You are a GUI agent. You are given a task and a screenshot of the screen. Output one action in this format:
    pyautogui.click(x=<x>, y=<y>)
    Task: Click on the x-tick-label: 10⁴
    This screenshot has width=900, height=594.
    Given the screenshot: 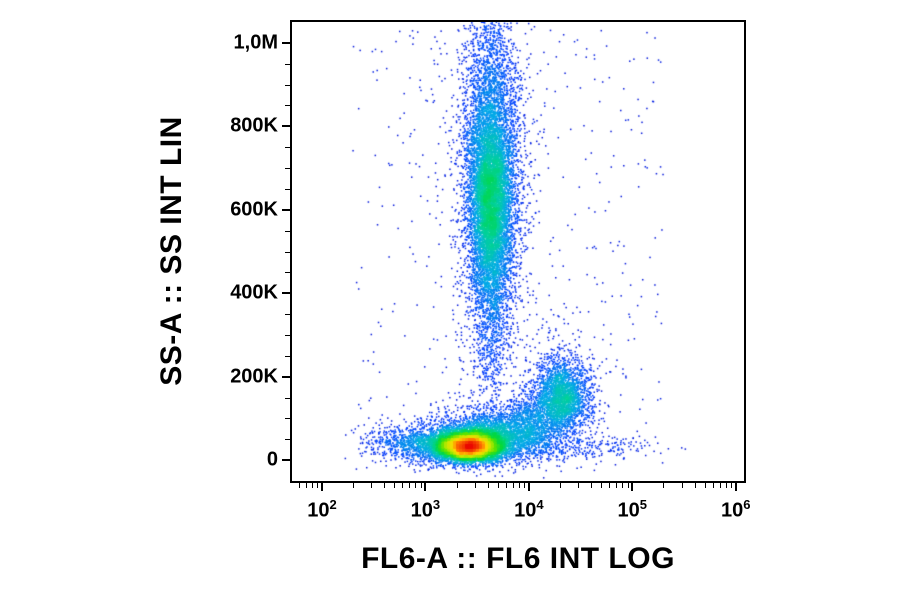 What is the action you would take?
    pyautogui.click(x=528, y=508)
    